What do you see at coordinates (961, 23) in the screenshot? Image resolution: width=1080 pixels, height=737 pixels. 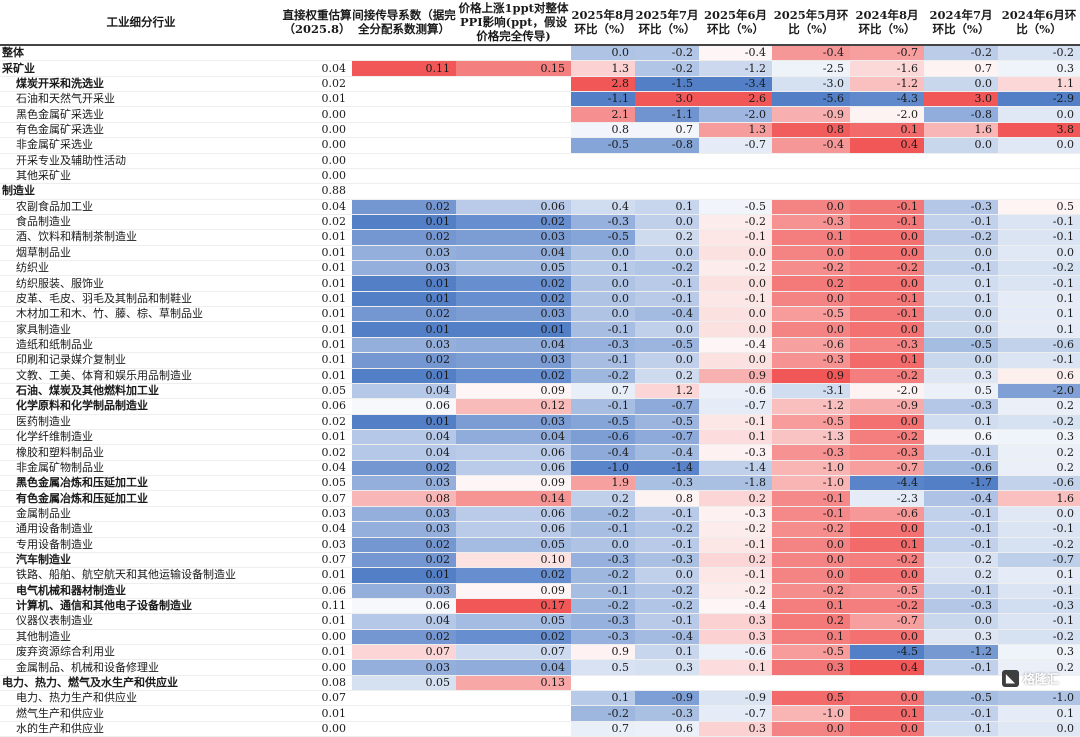 I see `header-2024-07: 2024年7月环比（%）` at bounding box center [961, 23].